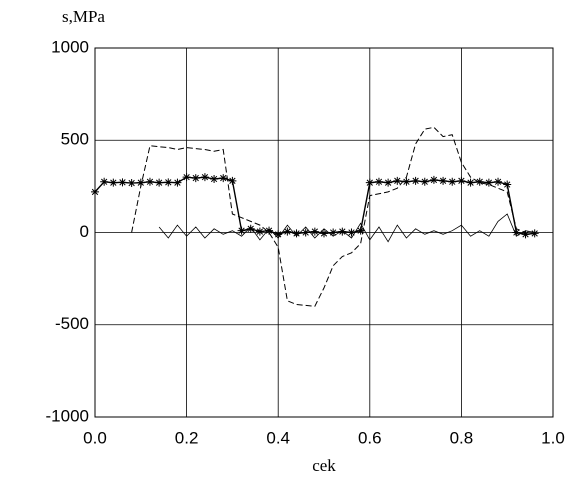  I want to click on y-tick-label: -500, so click(72, 323).